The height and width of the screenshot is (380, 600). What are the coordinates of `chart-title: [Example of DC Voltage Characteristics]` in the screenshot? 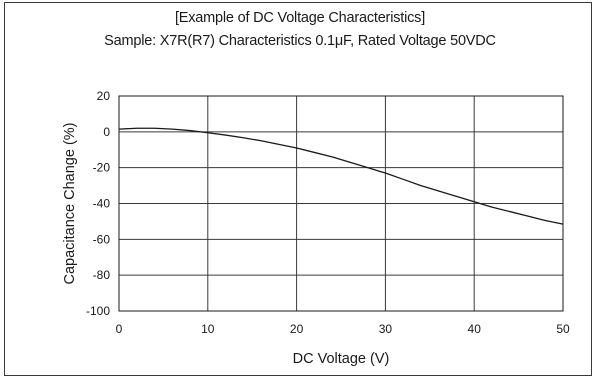 It's located at (300, 18).